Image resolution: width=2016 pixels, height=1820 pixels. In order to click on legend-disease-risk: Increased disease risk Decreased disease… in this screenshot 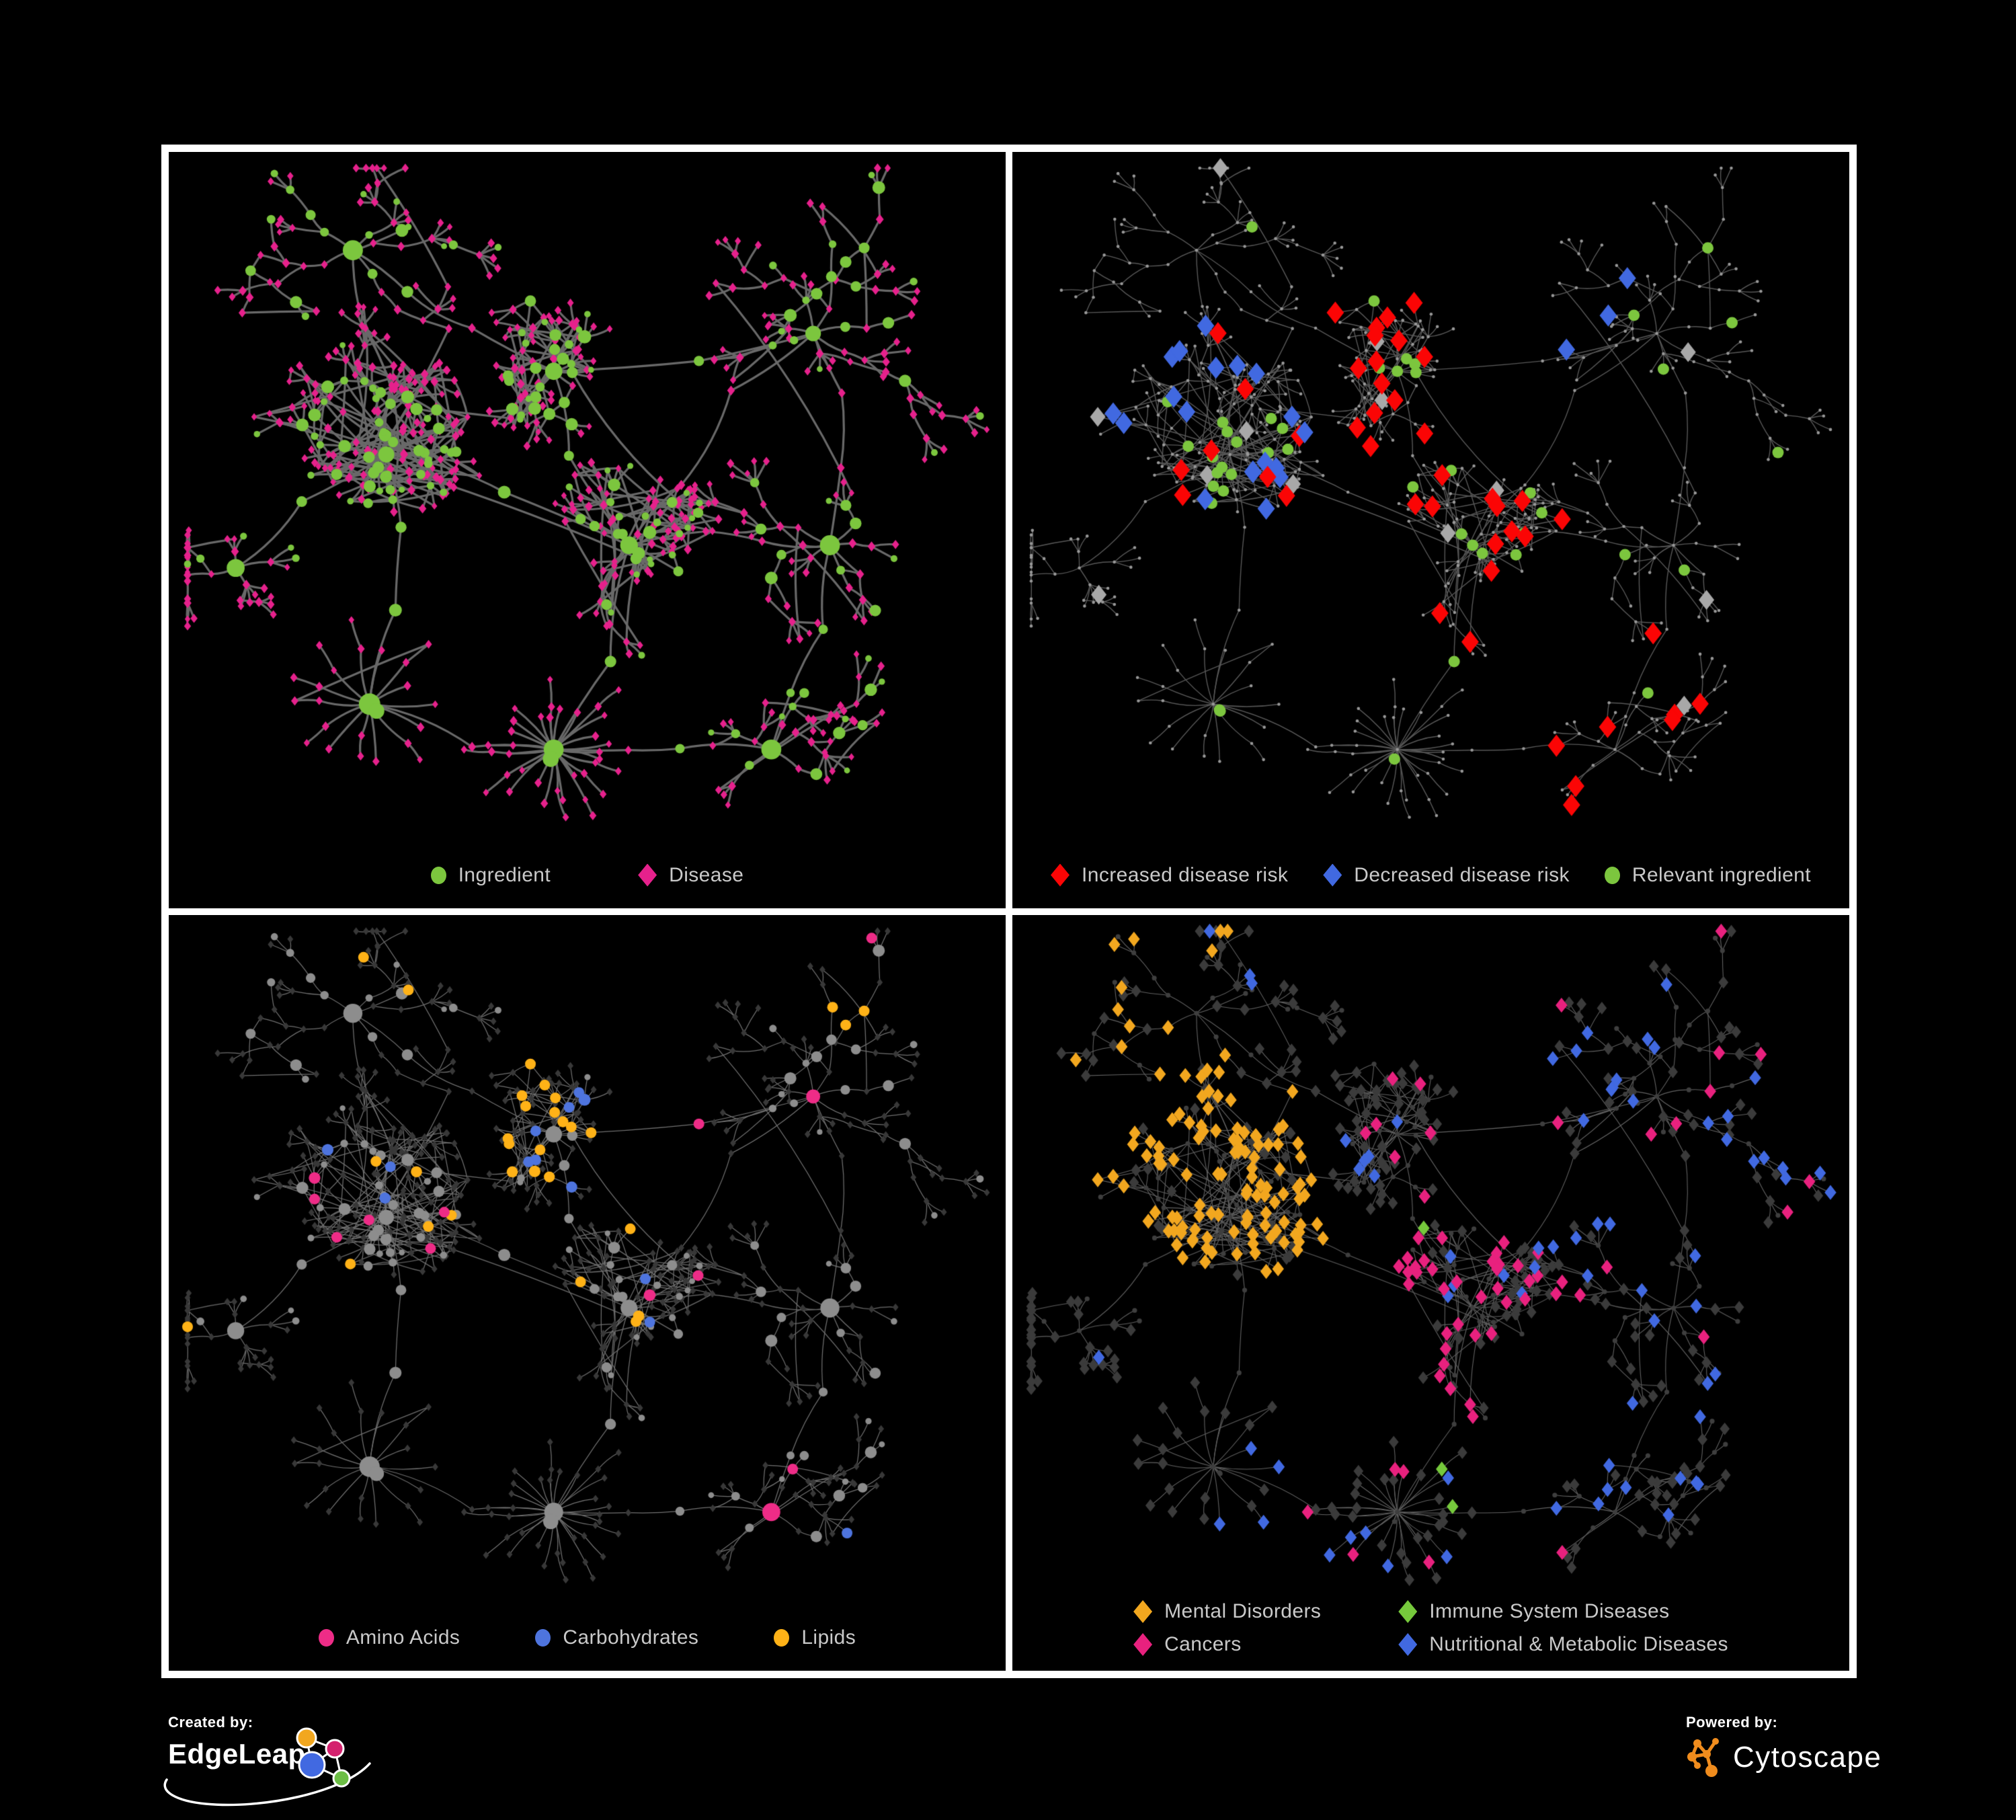, I will do `click(1430, 875)`.